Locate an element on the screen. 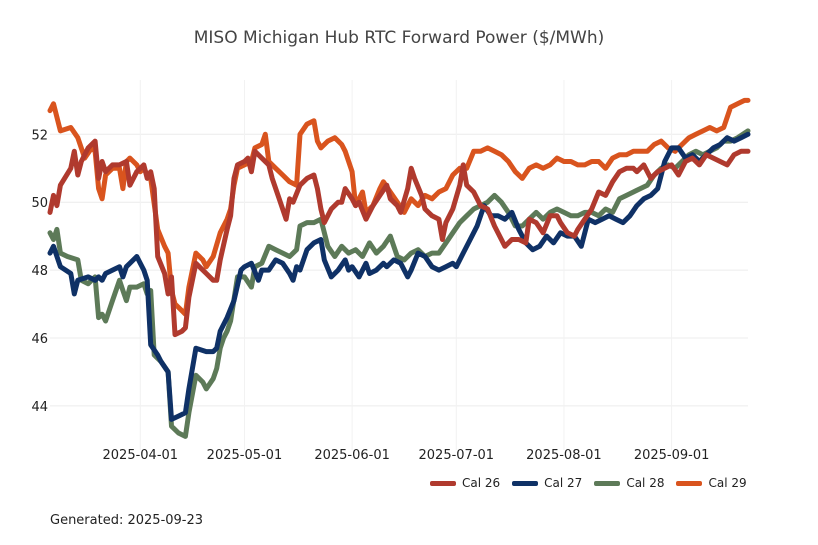 This screenshot has height=545, width=818. x-tick-label: 2025-06-01 is located at coordinates (352, 455).